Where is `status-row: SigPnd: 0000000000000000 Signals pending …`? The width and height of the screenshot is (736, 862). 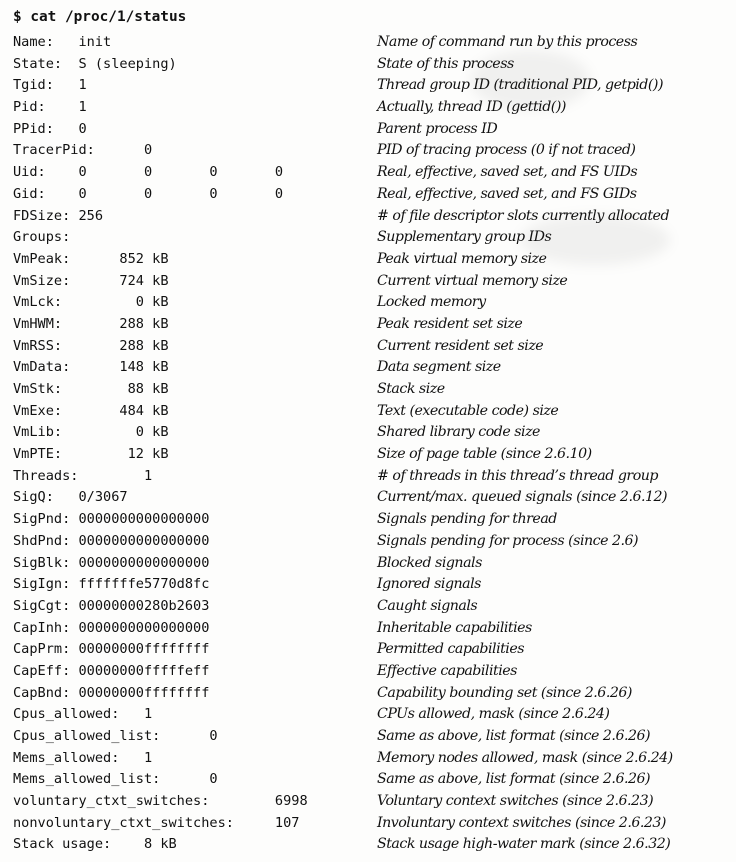
status-row: SigPnd: 0000000000000000 Signals pending … is located at coordinates (368, 520).